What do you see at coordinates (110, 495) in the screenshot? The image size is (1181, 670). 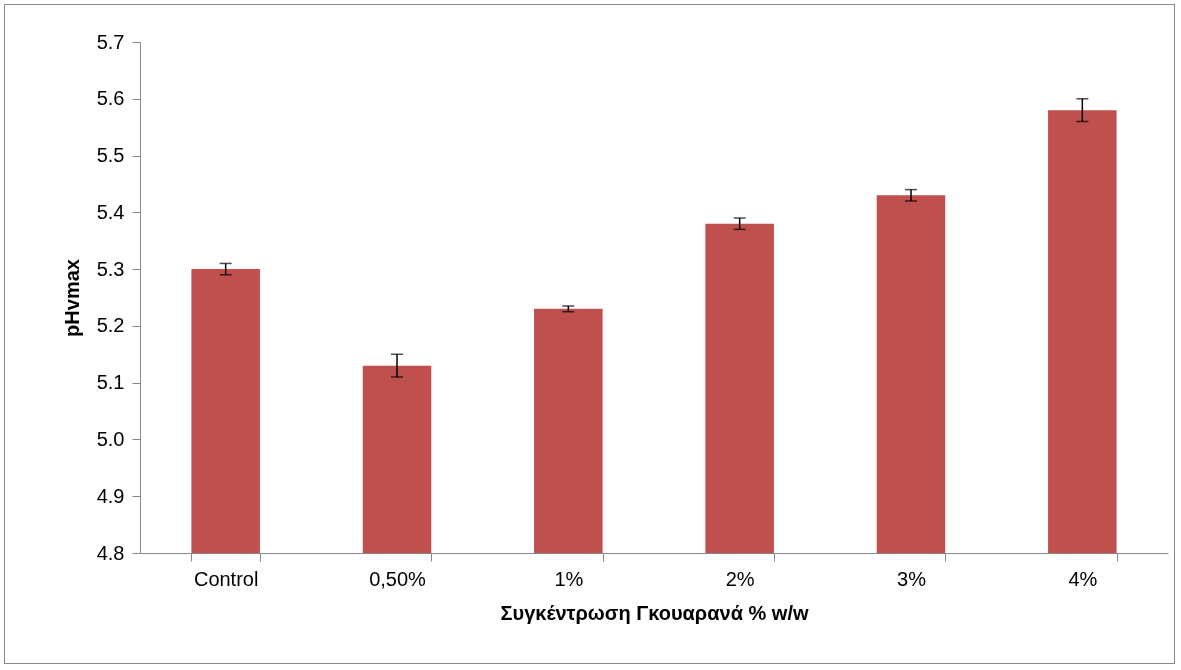 I see `y-tick-label: 4.9` at bounding box center [110, 495].